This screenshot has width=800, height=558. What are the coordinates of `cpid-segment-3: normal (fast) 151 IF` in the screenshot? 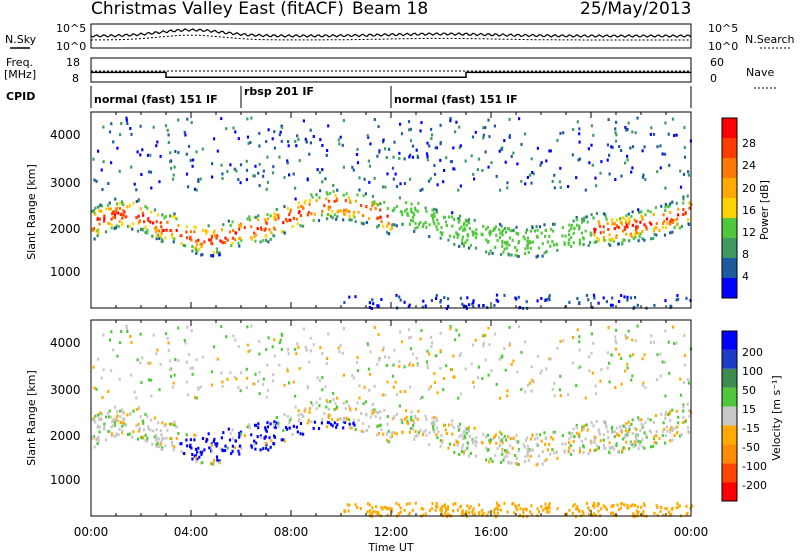 It's located at (456, 99).